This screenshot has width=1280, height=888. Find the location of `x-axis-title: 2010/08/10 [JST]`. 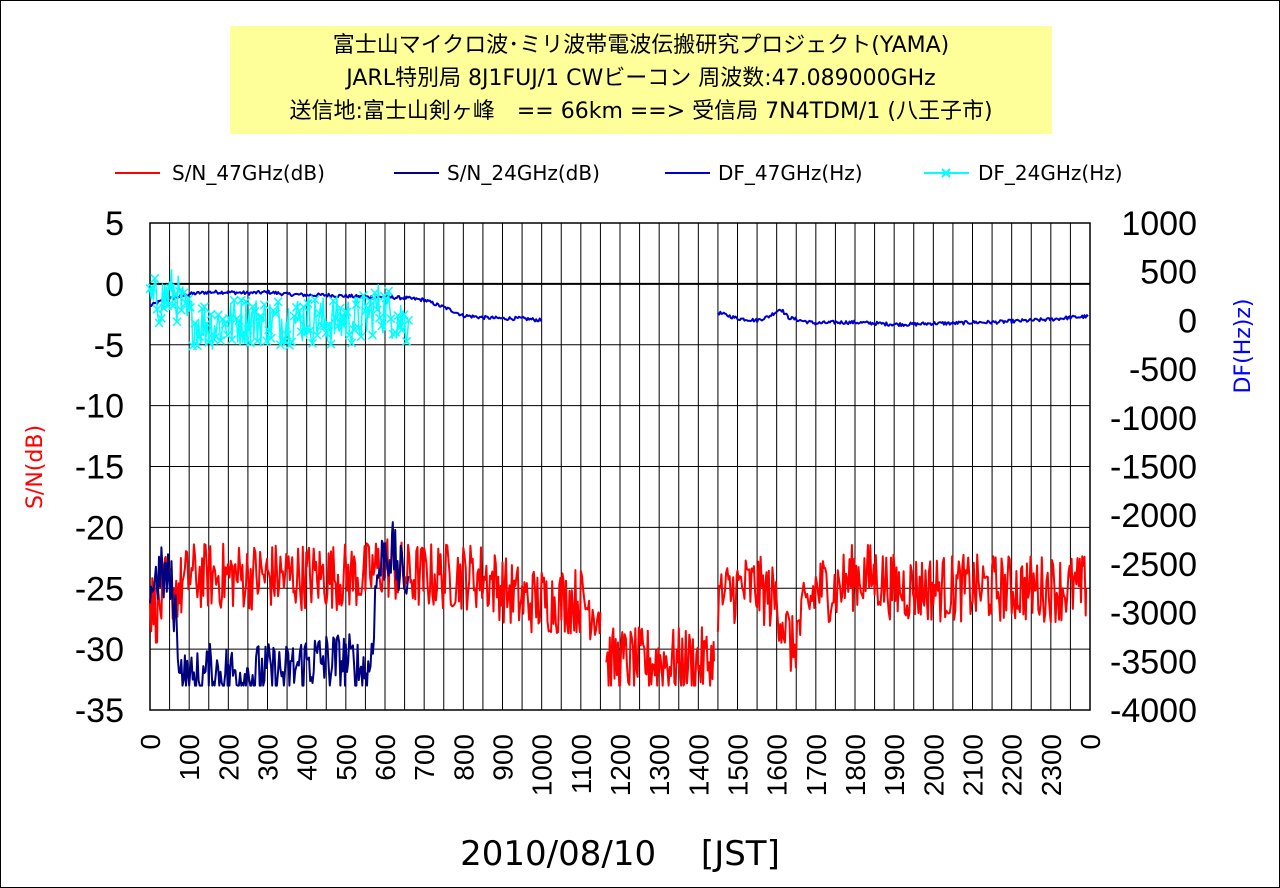

x-axis-title: 2010/08/10 [JST] is located at coordinates (620, 854).